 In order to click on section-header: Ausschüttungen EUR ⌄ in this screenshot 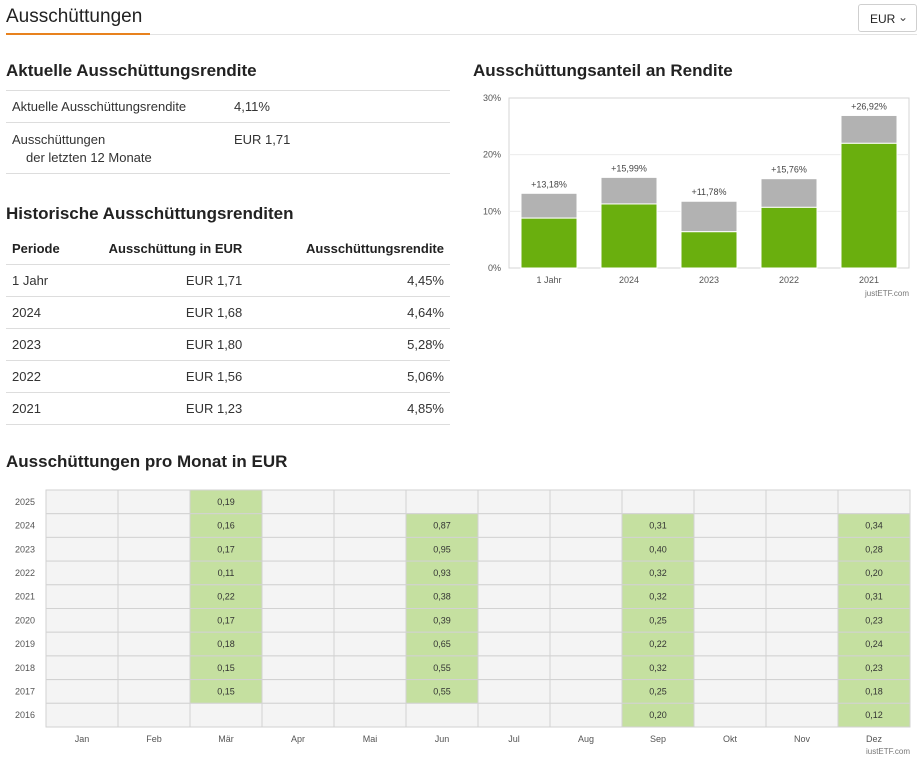, I will do `click(461, 17)`.